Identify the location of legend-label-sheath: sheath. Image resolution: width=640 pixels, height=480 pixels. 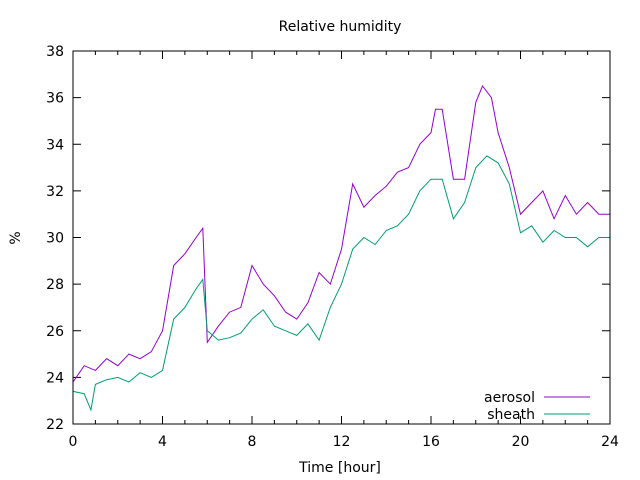
(511, 415).